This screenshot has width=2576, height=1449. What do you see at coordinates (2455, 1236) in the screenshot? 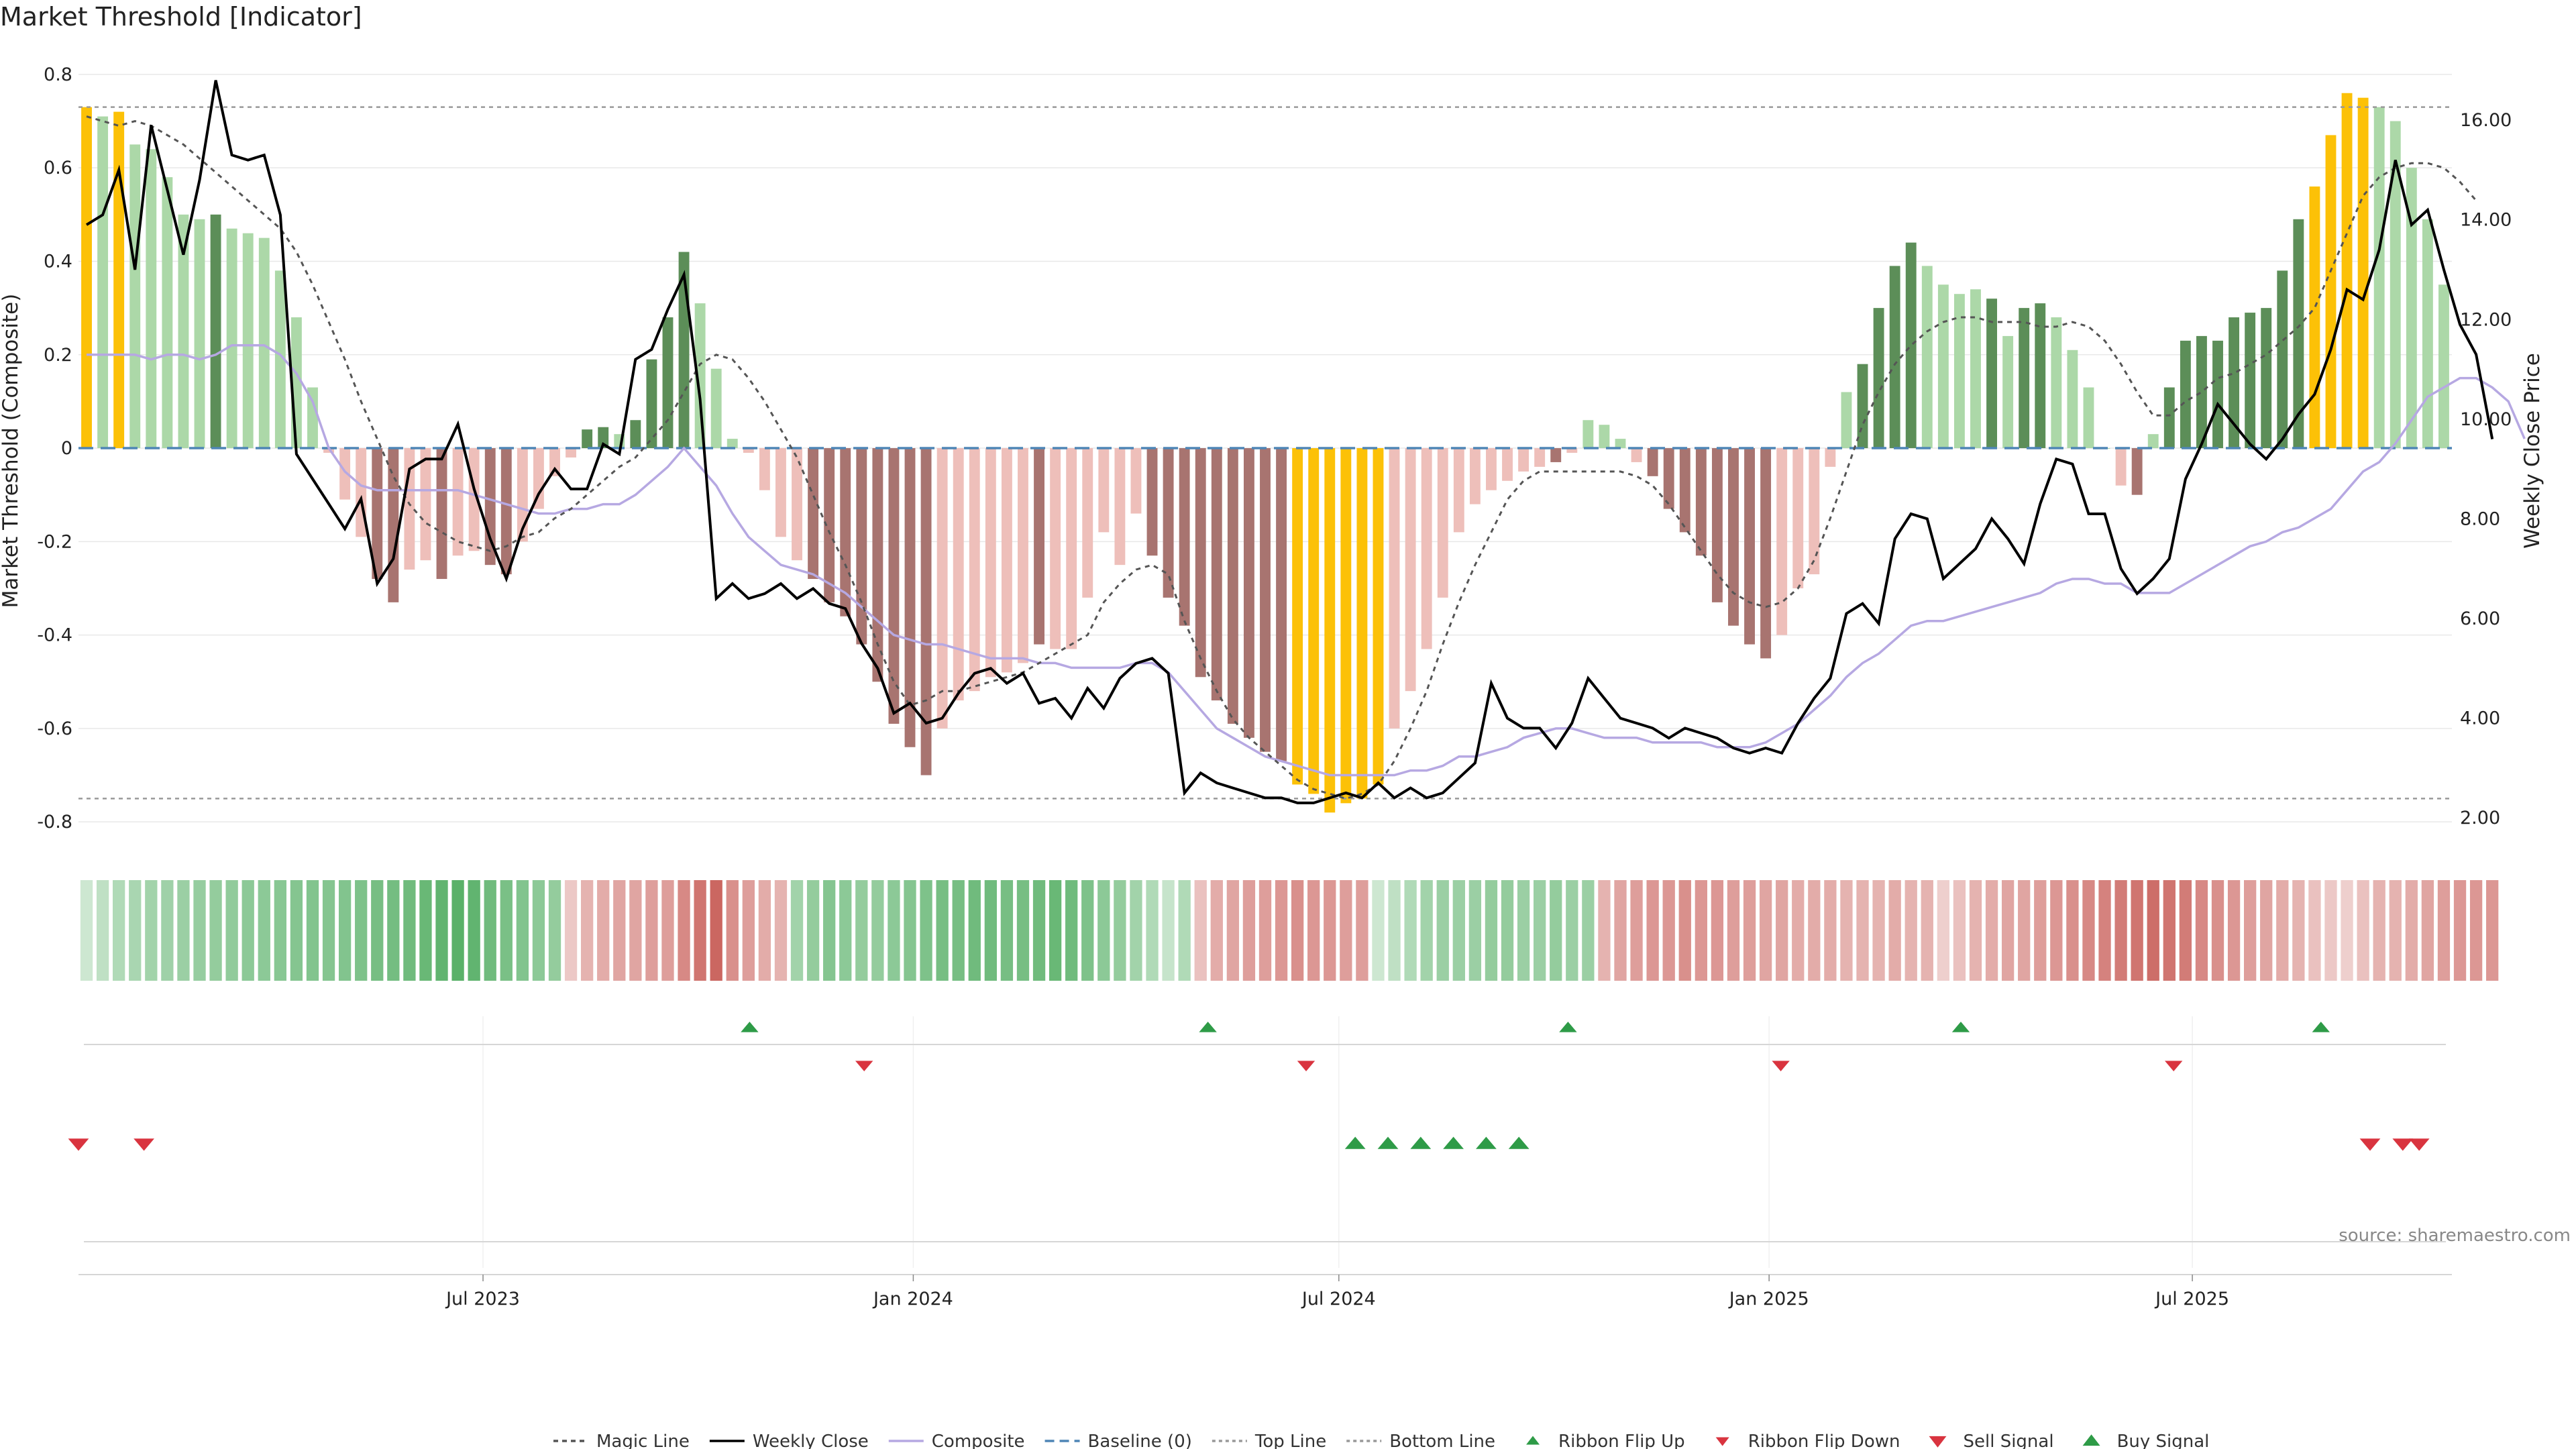
I see `source-note: source: sharemaestro.com` at bounding box center [2455, 1236].